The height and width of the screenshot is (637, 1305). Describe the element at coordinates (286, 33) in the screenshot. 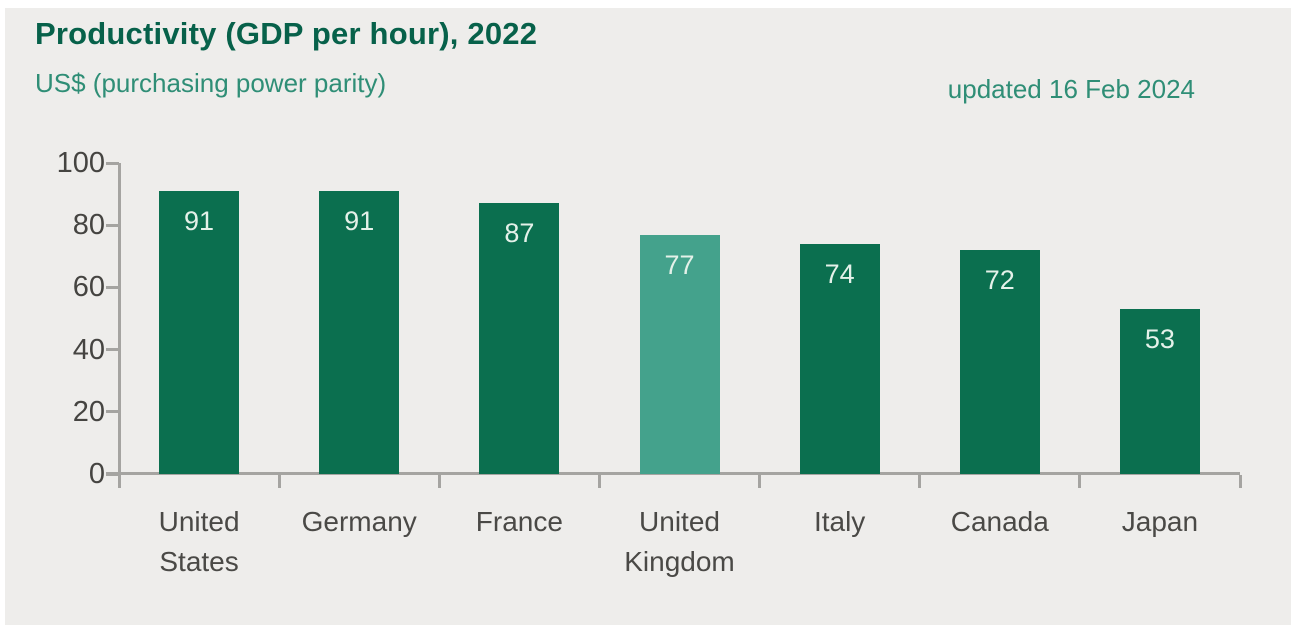

I see `chart-title: Productivity (GDP per hour), 2022` at that location.